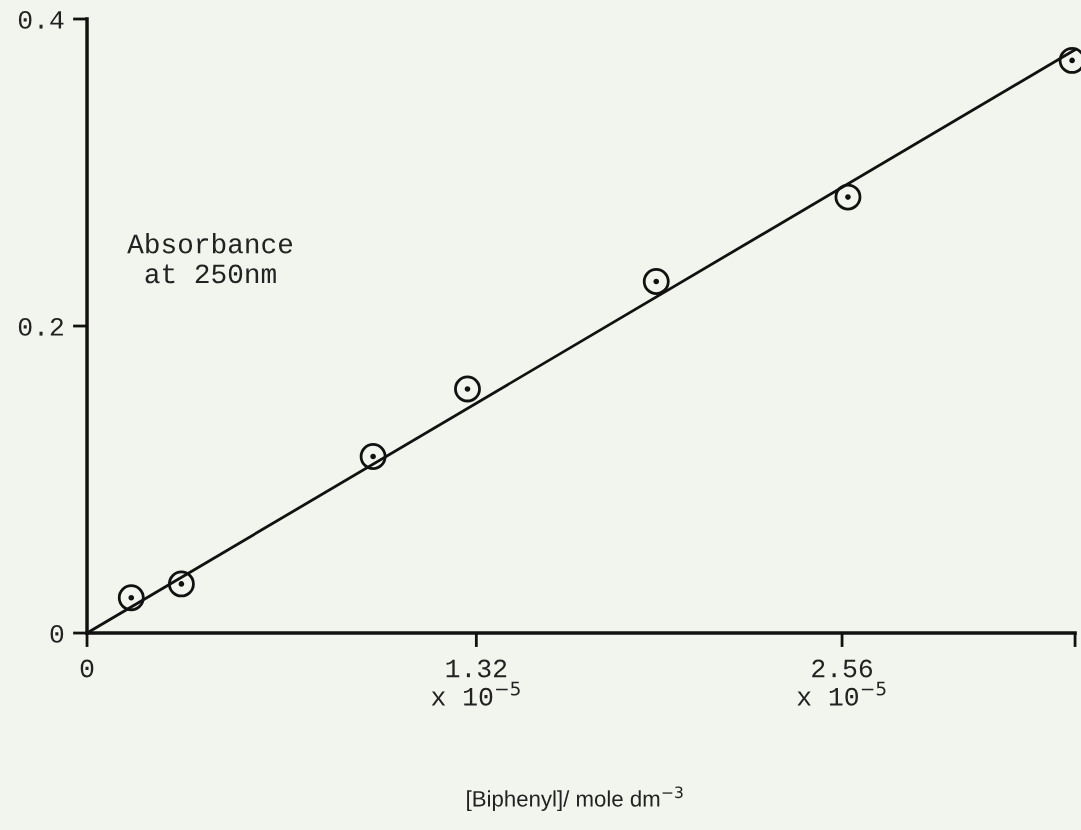  Describe the element at coordinates (575, 799) in the screenshot. I see `x-axis-title: [Biphenyl]/ mole dm$^{−3}$` at that location.